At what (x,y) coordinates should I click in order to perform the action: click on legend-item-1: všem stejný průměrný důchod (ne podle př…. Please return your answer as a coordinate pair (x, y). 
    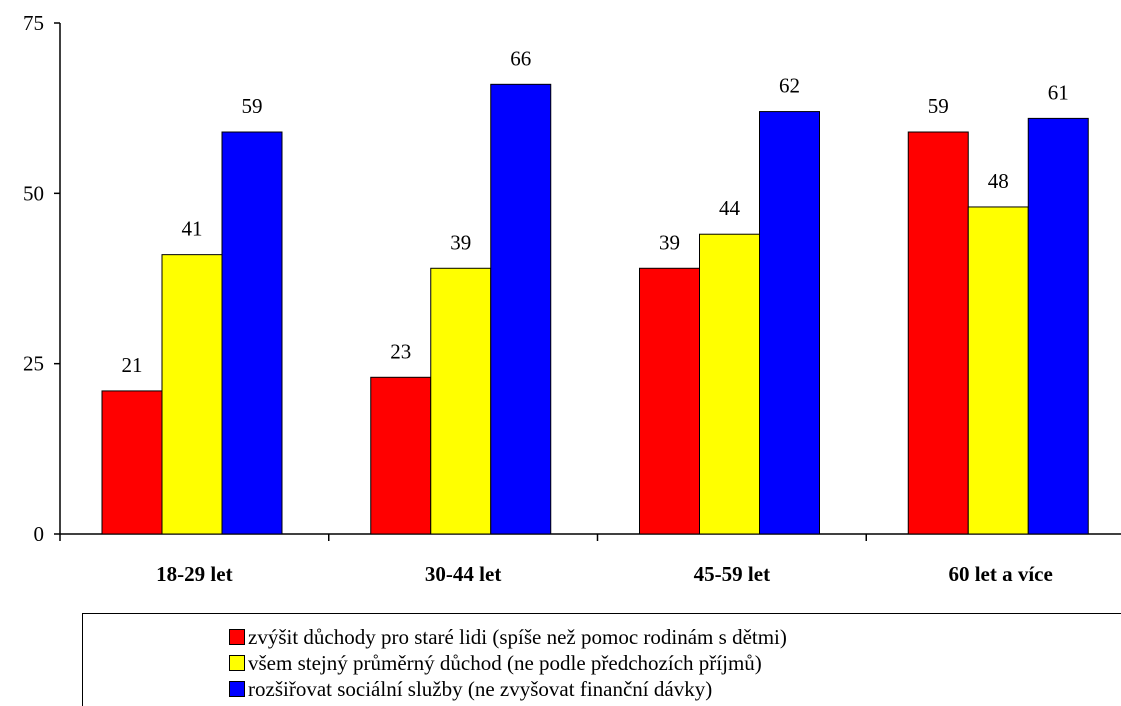
    Looking at the image, I should click on (495, 663).